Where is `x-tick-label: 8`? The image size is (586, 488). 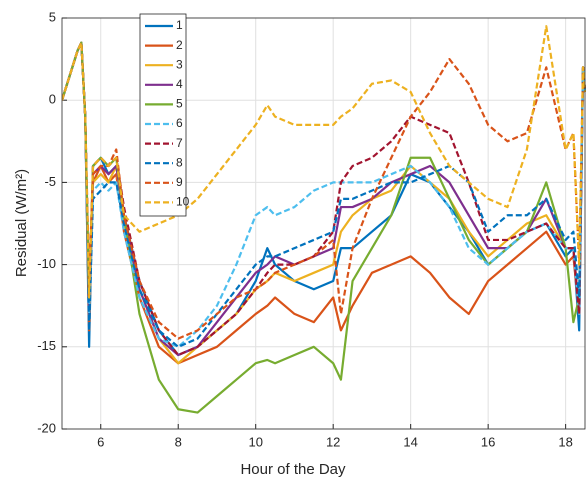 x-tick-label: 8 is located at coordinates (178, 441).